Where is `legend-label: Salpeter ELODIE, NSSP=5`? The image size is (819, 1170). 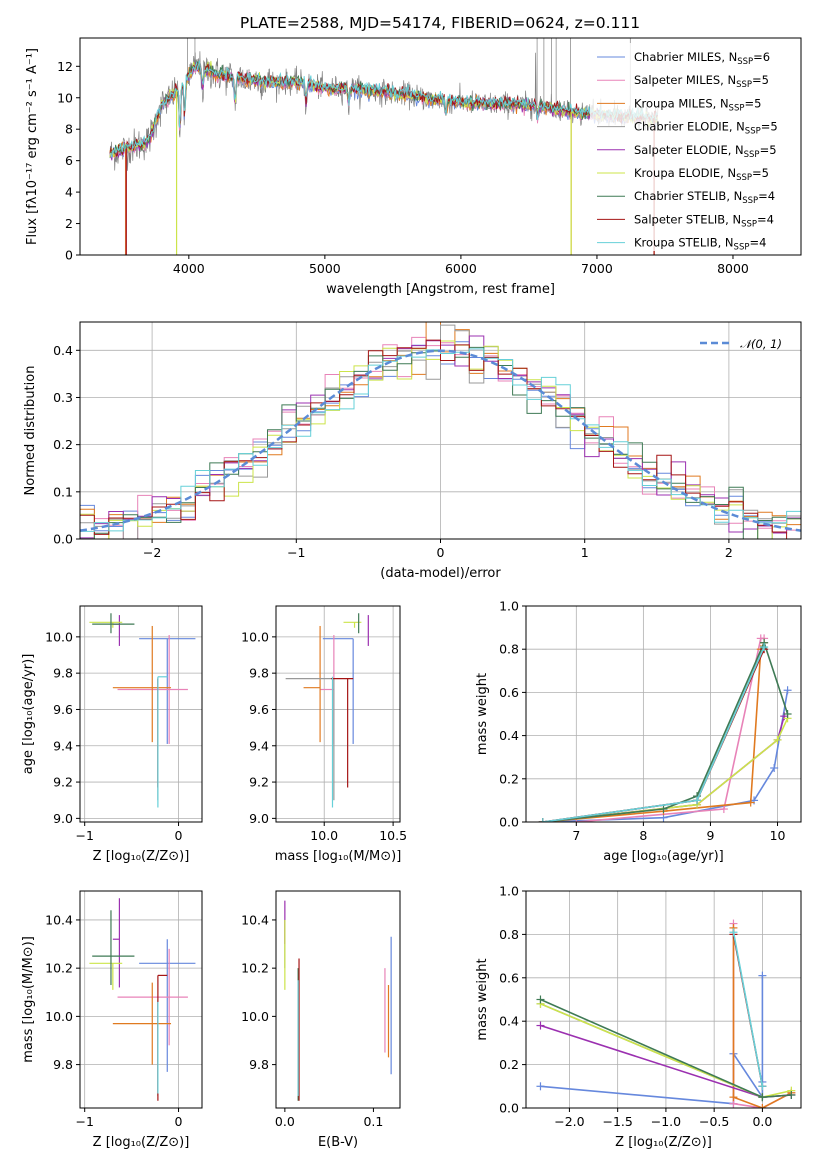 legend-label: Salpeter ELODIE, NSSP=5 is located at coordinates (705, 151).